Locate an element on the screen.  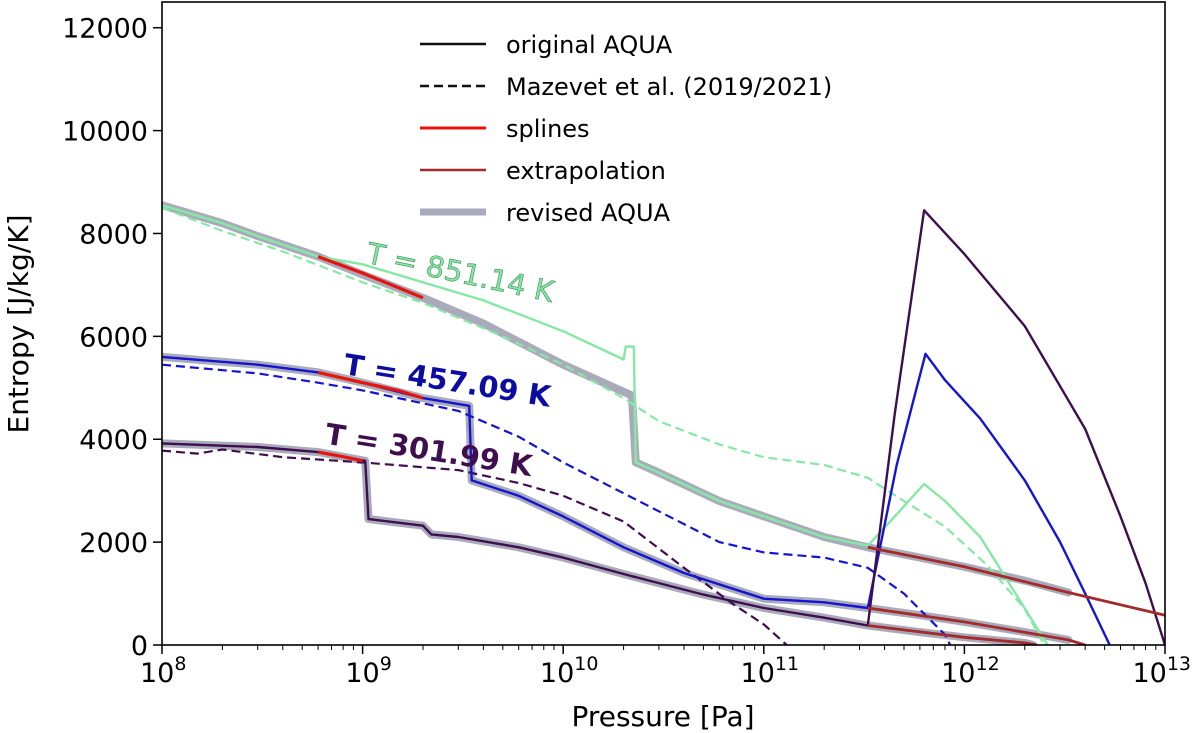
y-tick-label: 10000 is located at coordinates (105, 132).